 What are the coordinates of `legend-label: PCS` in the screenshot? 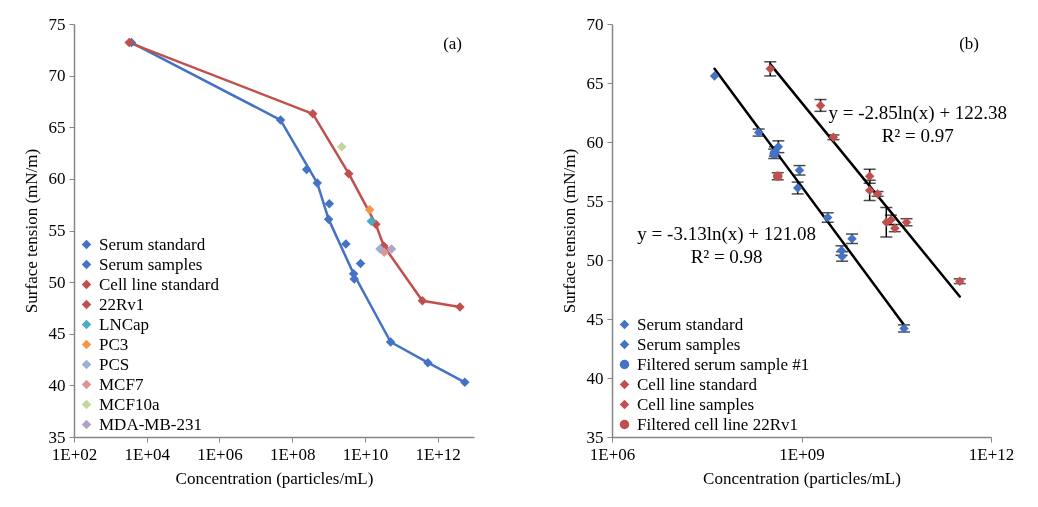 It's located at (114, 364).